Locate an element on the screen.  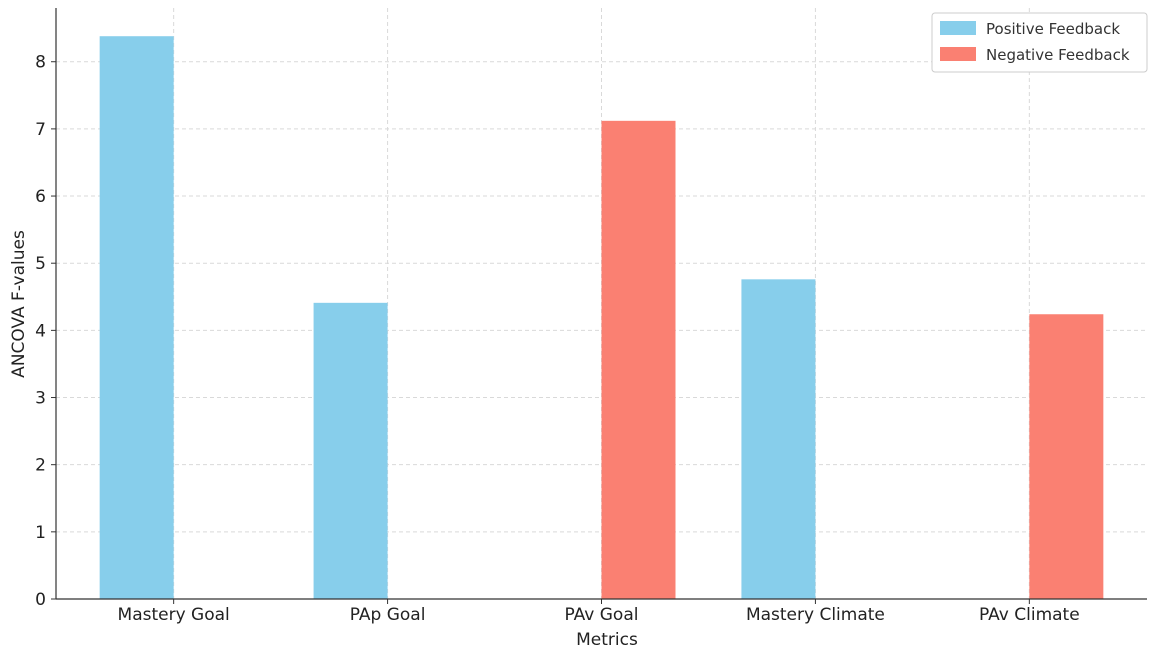
y-tick-label: 2 is located at coordinates (40, 466).